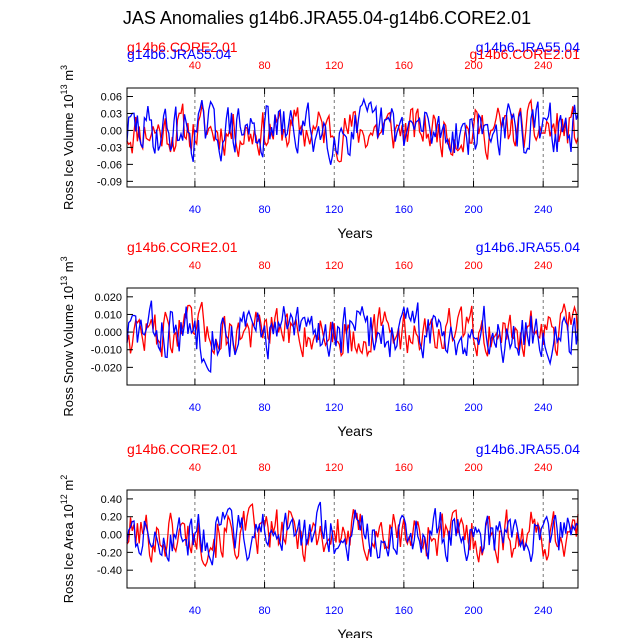  I want to click on legend-right-2: g14b6.CORE2.01, so click(524, 54).